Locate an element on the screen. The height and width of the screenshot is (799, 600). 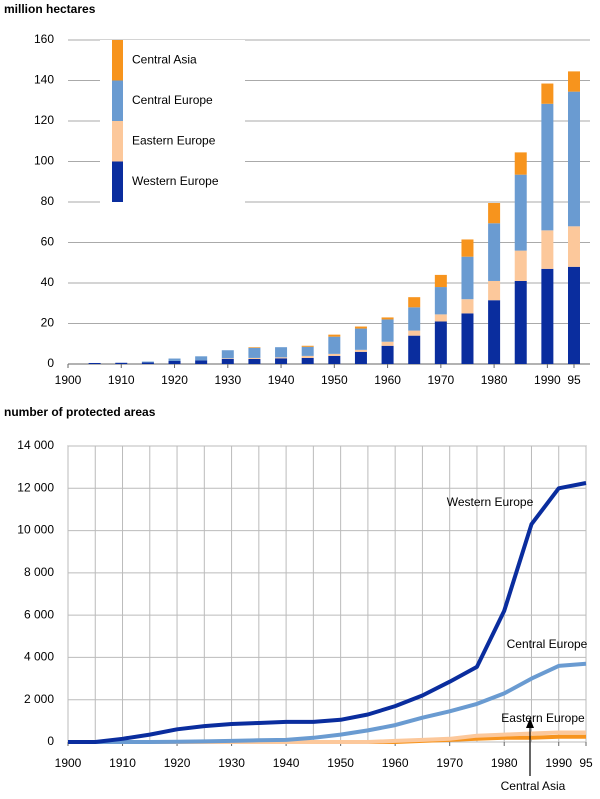
legend-label: Eastern Europe is located at coordinates (174, 140).